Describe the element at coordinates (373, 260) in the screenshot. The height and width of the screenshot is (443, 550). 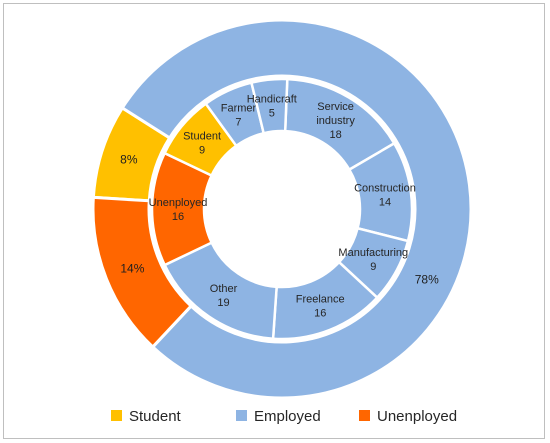
I see `inner-label-manufacturing: Manufacturing 9` at that location.